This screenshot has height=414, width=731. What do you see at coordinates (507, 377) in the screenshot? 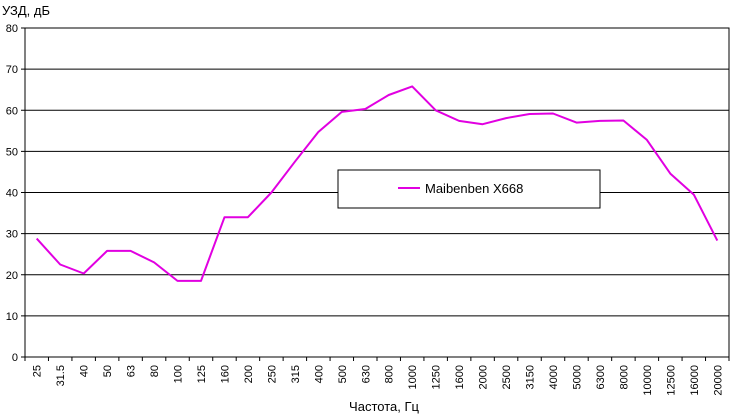
I see `x-tick-label: 2500` at bounding box center [507, 377].